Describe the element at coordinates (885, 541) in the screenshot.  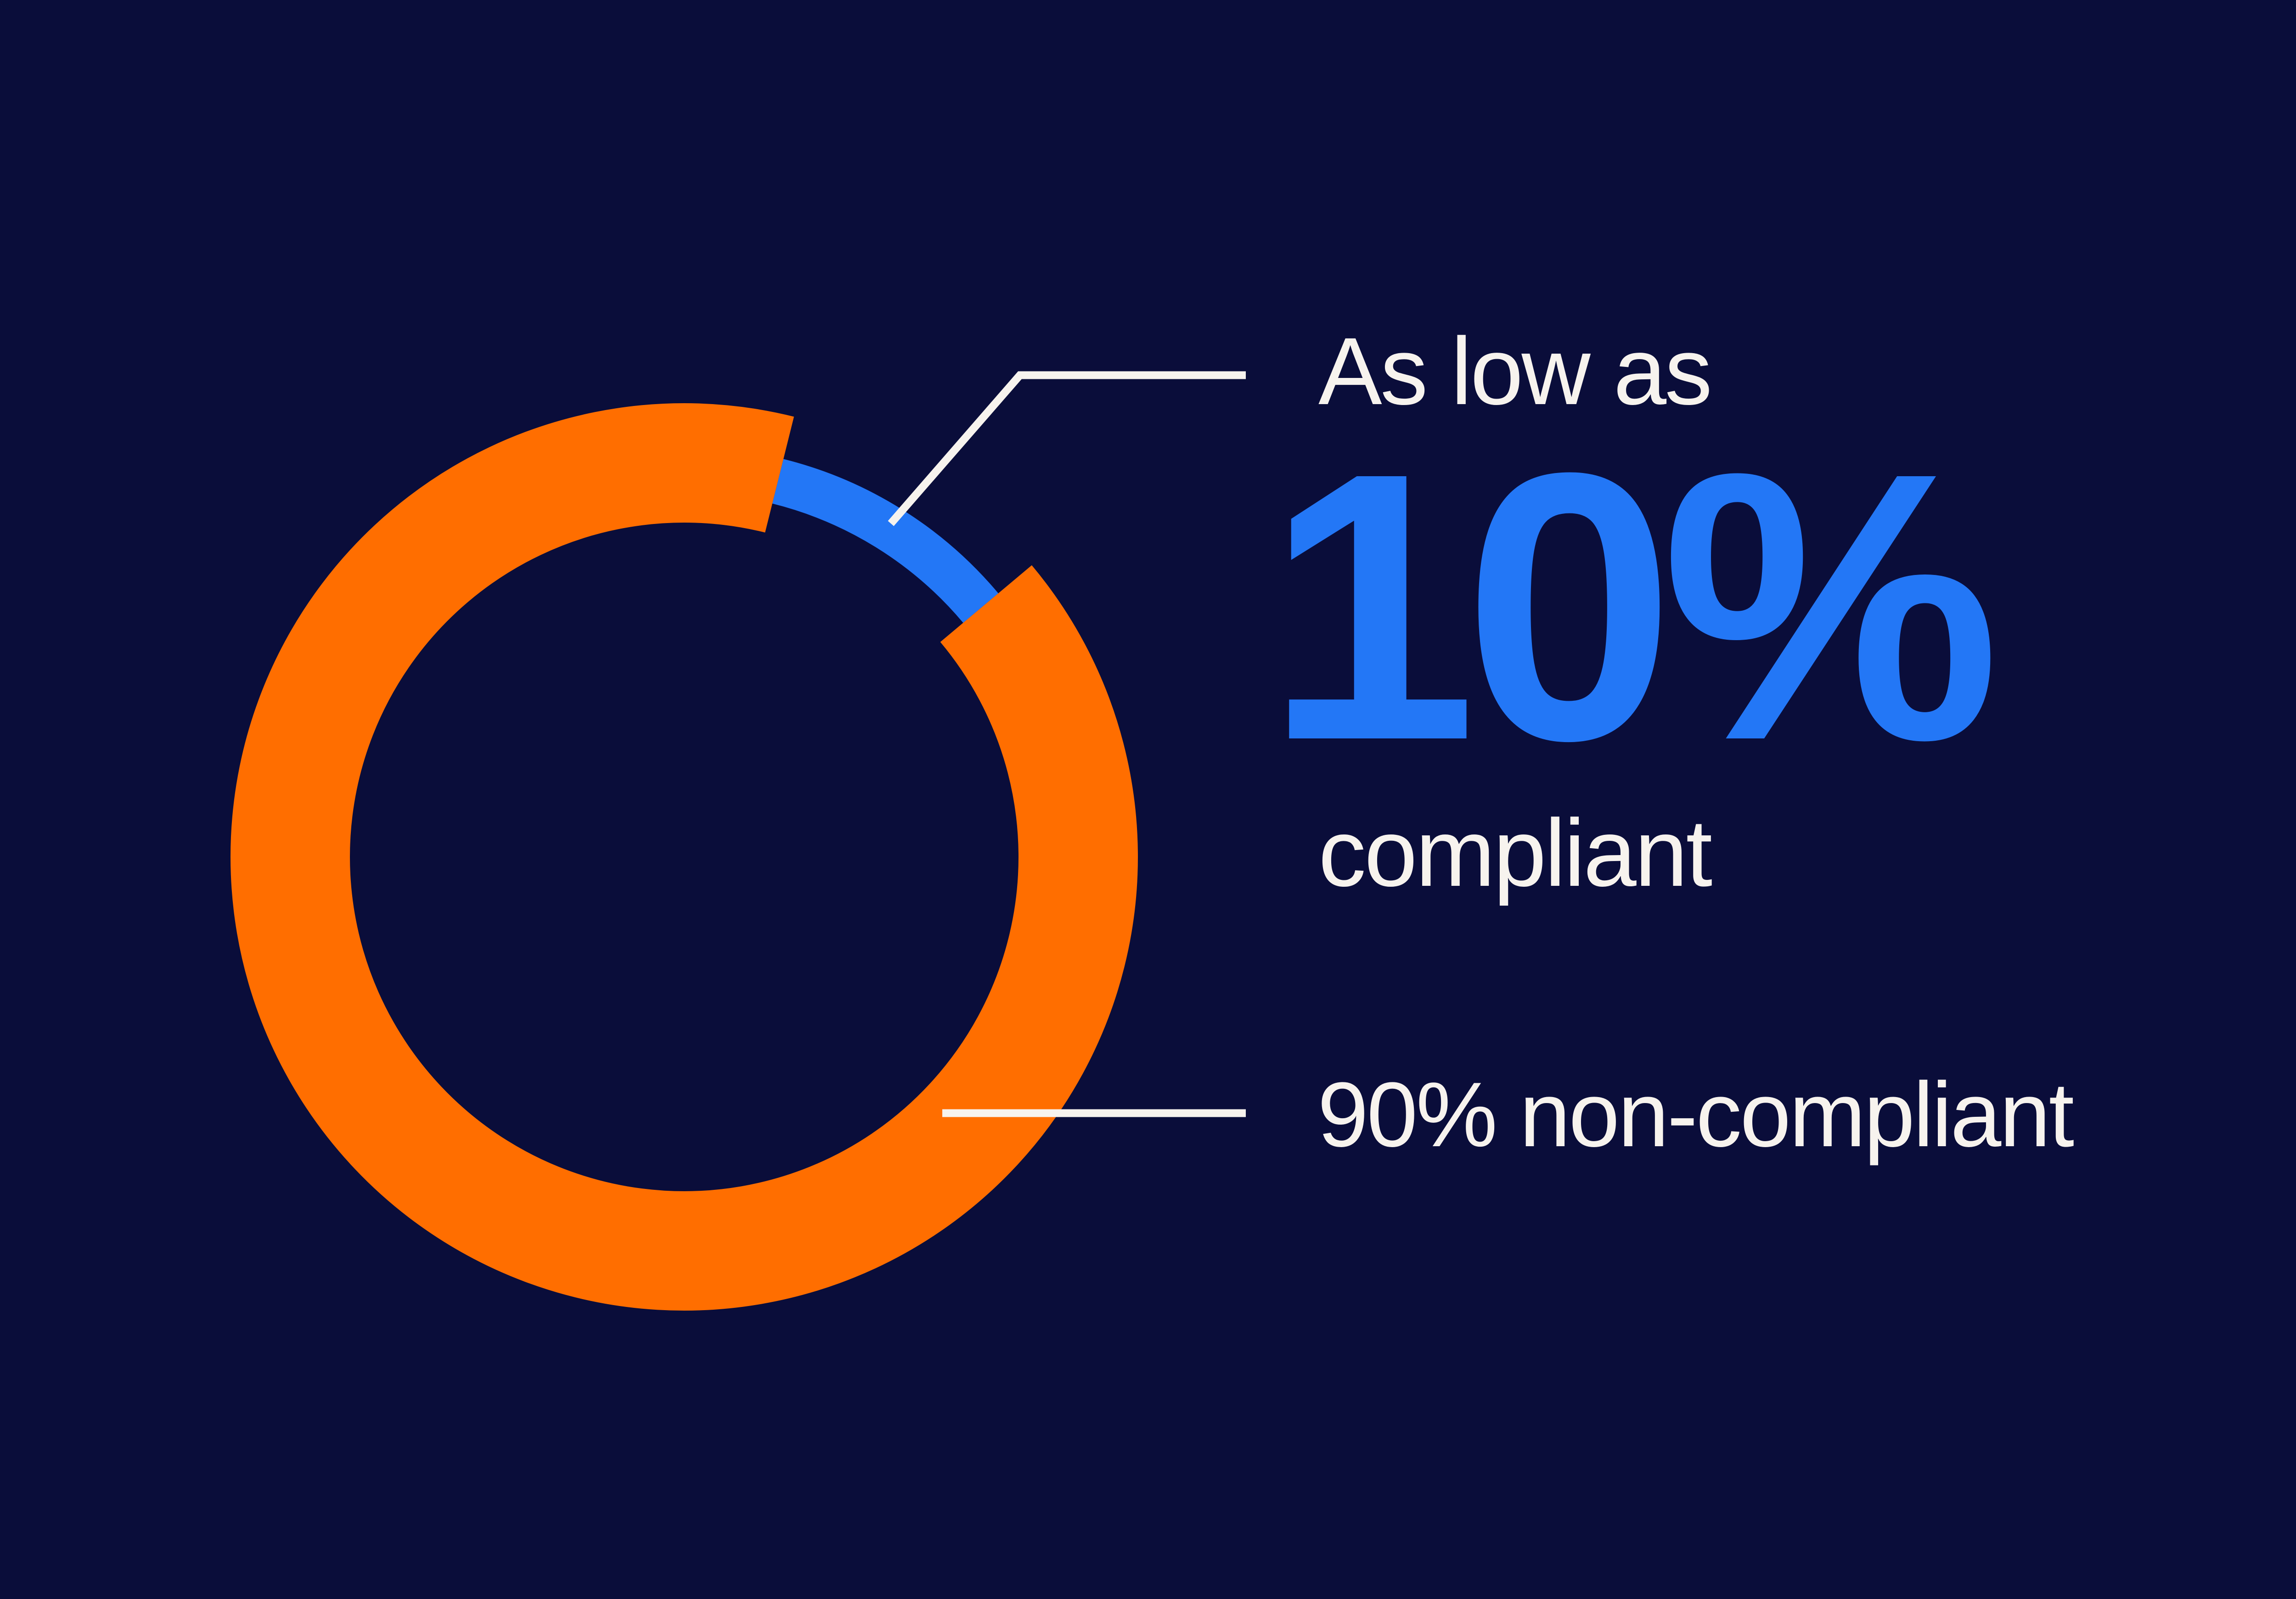
I see `donut-segment-compliant` at that location.